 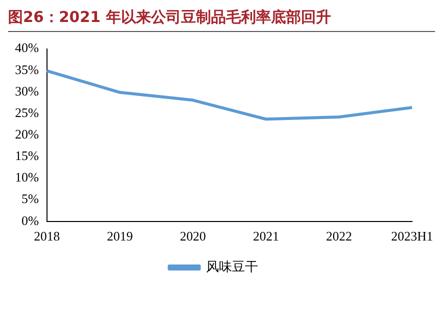 I want to click on y-tick-label: 40%, so click(x=26, y=48).